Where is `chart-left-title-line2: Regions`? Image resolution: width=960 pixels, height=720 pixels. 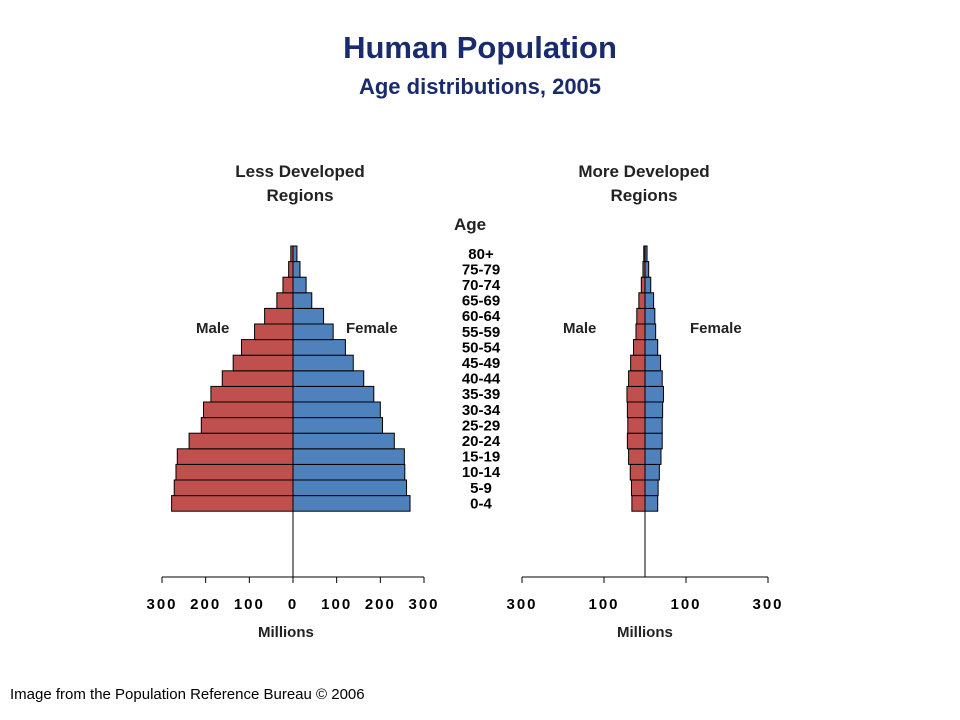
chart-left-title-line2: Regions is located at coordinates (300, 195).